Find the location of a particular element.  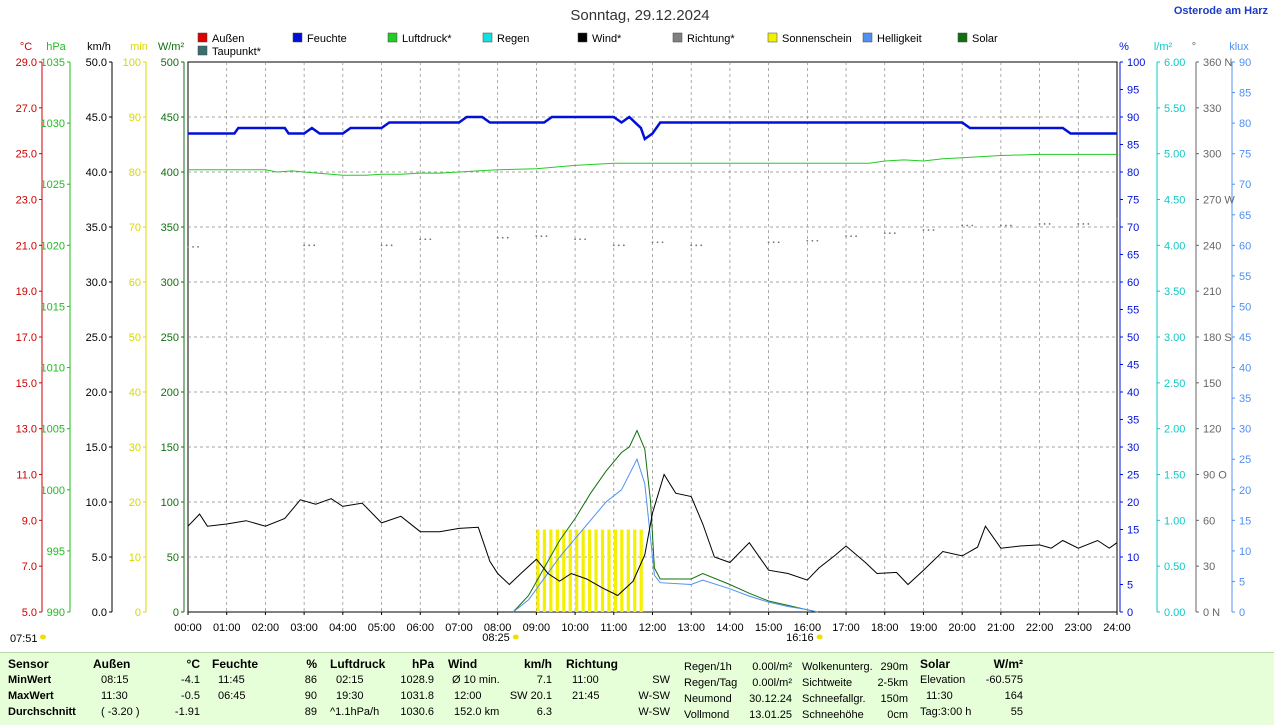

luftdruck-min-value: 1028.9 is located at coordinates (417, 680).